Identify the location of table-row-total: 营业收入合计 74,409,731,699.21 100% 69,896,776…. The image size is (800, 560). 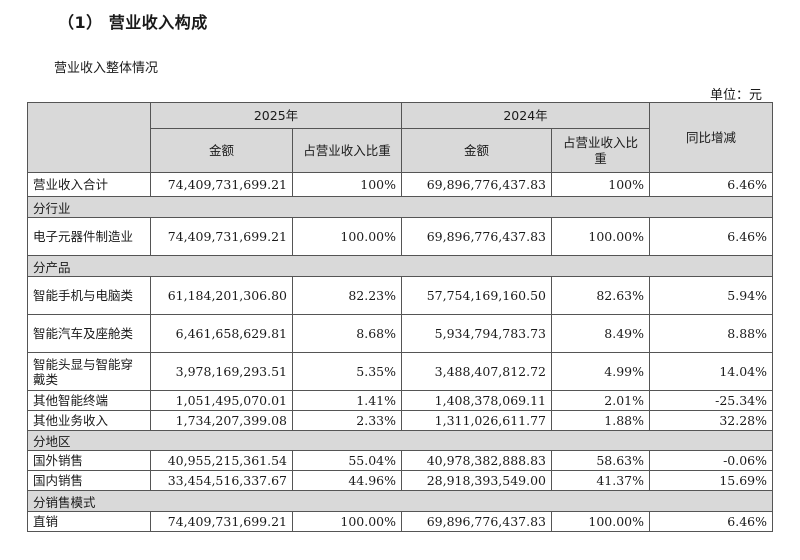
(400, 184).